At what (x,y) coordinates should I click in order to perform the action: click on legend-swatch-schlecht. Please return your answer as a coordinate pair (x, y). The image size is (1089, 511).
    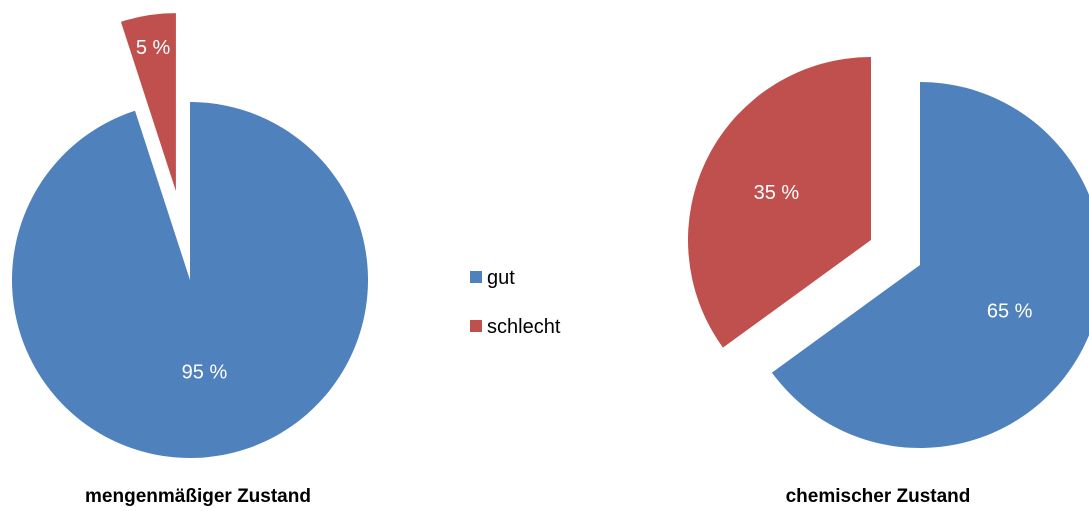
    Looking at the image, I should click on (476, 326).